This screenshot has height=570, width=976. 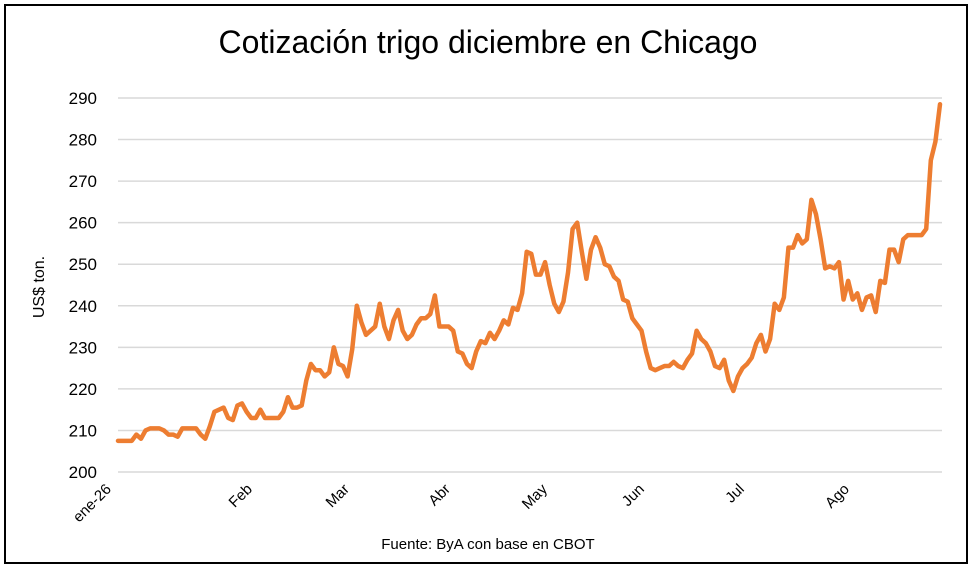 I want to click on y-tick-label: 200, so click(x=83, y=472).